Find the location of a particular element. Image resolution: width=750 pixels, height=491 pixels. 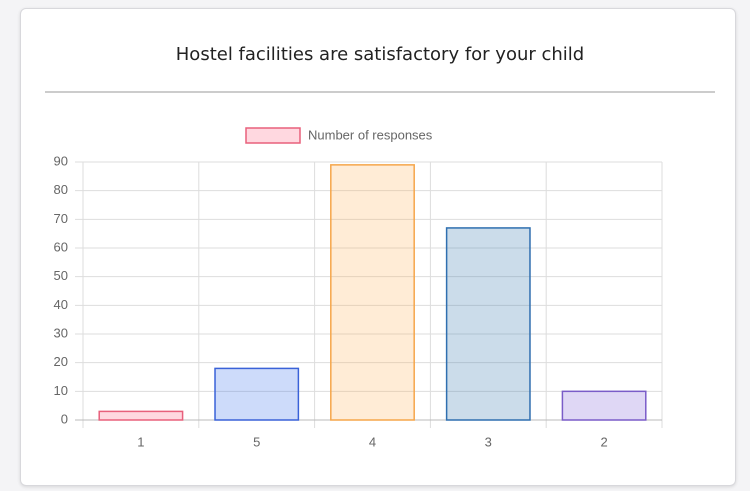

y-tick-label: 20 is located at coordinates (61, 361).